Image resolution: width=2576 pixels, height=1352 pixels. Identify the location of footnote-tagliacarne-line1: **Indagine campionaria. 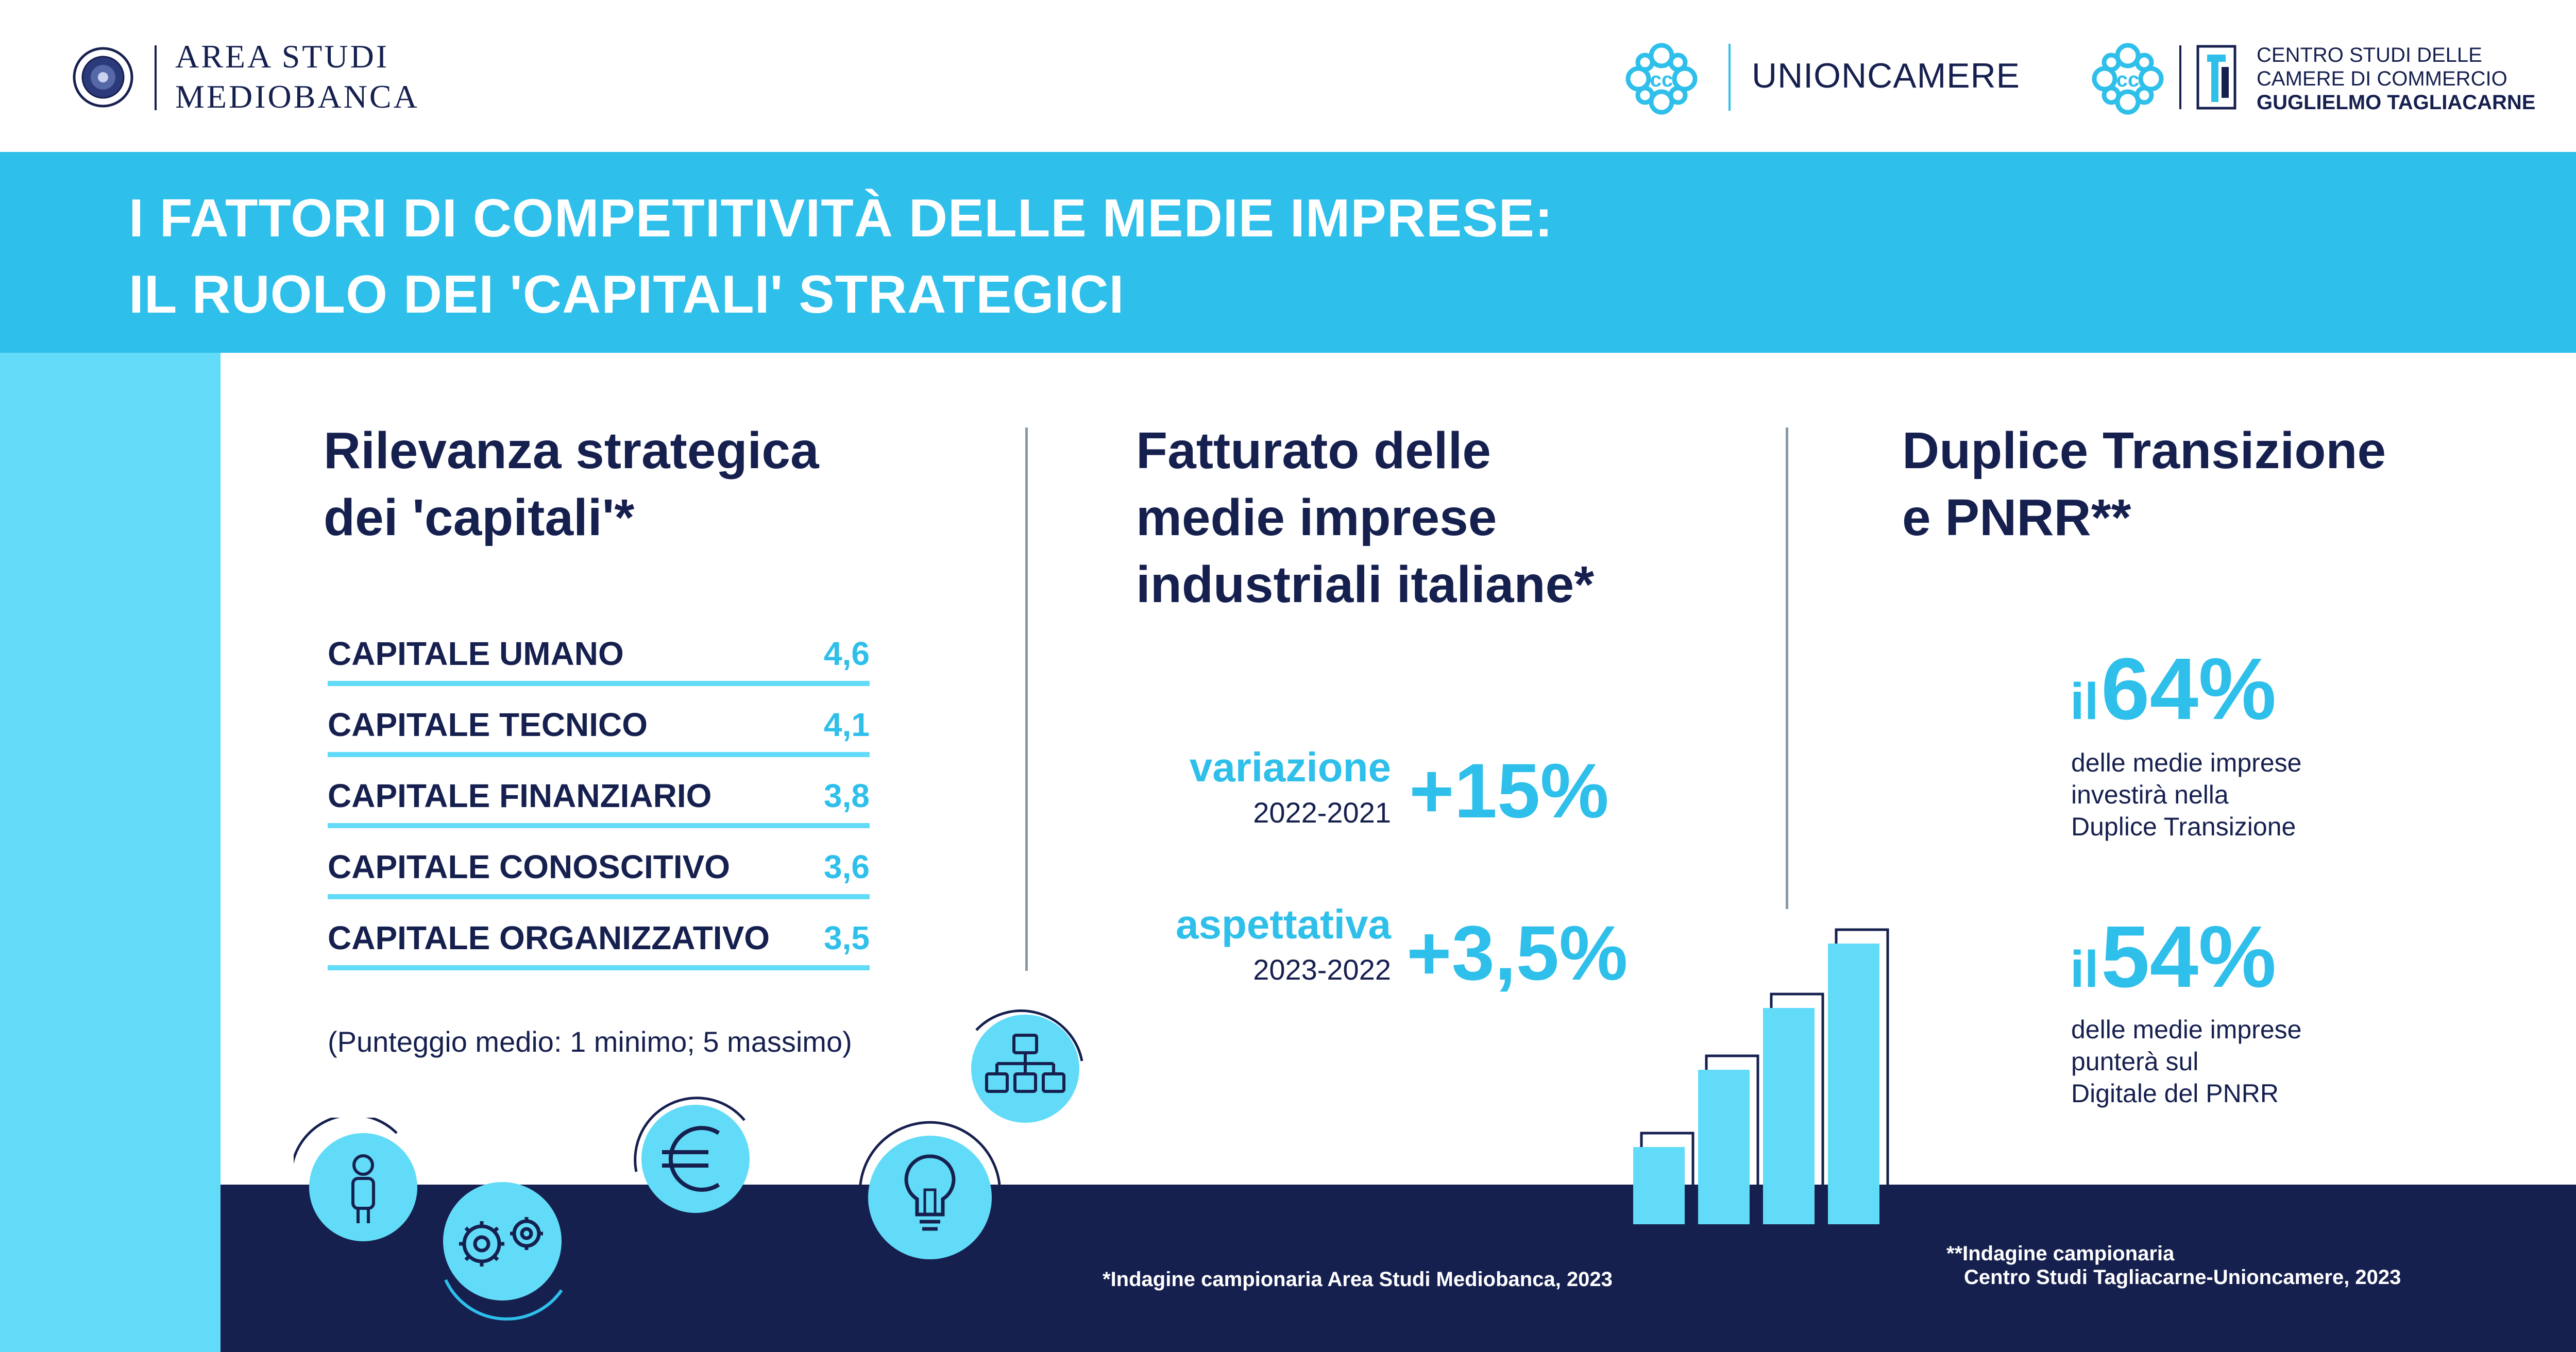
(2060, 1253).